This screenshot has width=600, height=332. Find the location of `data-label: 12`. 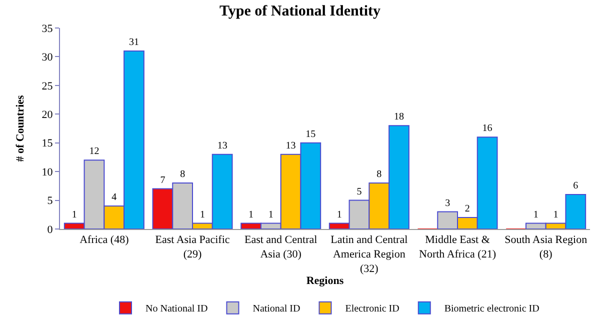

data-label: 12 is located at coordinates (94, 152).